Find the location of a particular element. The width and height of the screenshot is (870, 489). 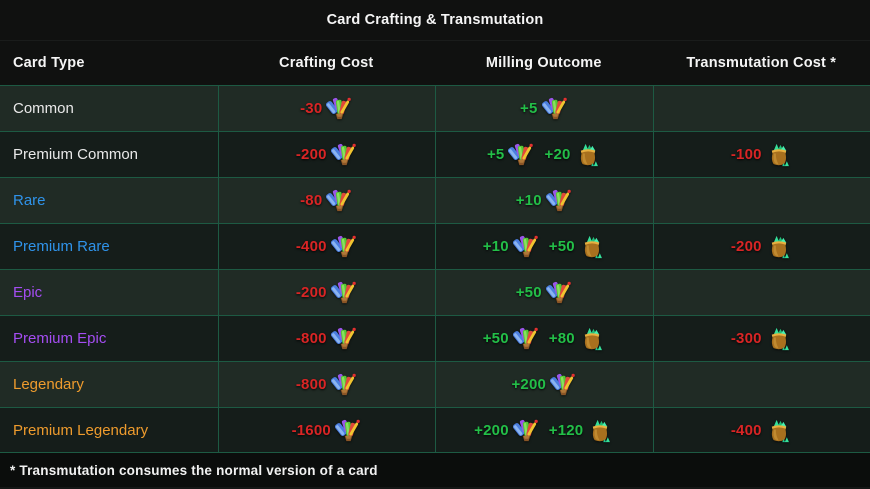

milling-outcome-cell: +10 +50 is located at coordinates (544, 246).